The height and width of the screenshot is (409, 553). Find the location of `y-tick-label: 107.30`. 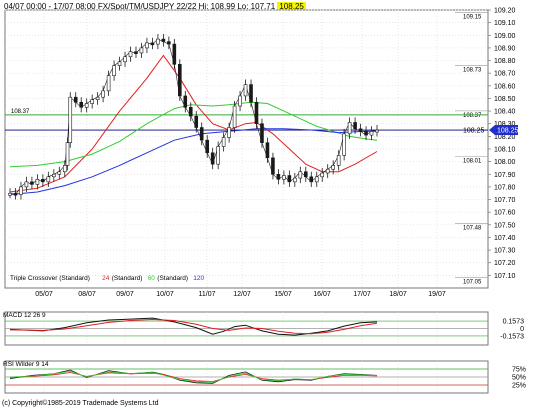

y-tick-label: 107.30 is located at coordinates (505, 251).